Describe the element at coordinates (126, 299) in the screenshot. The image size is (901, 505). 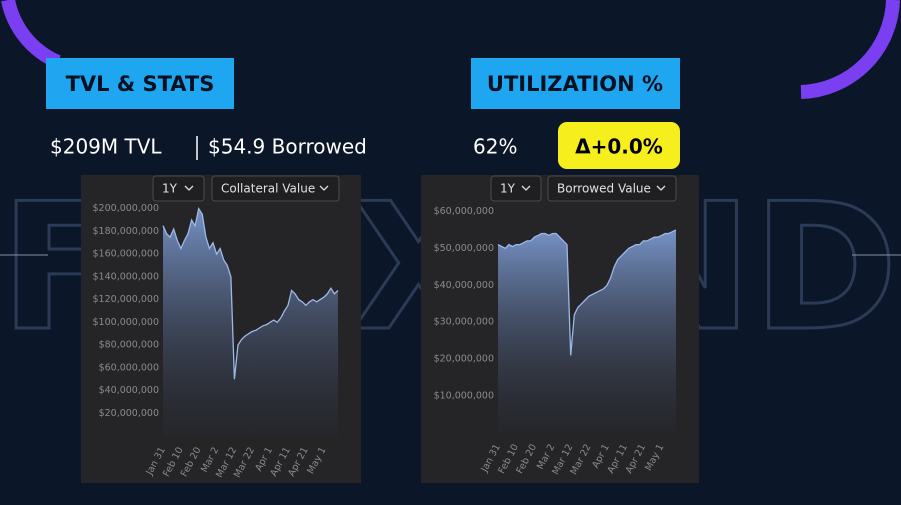
I see `y-tick-label: $120,000,000` at that location.